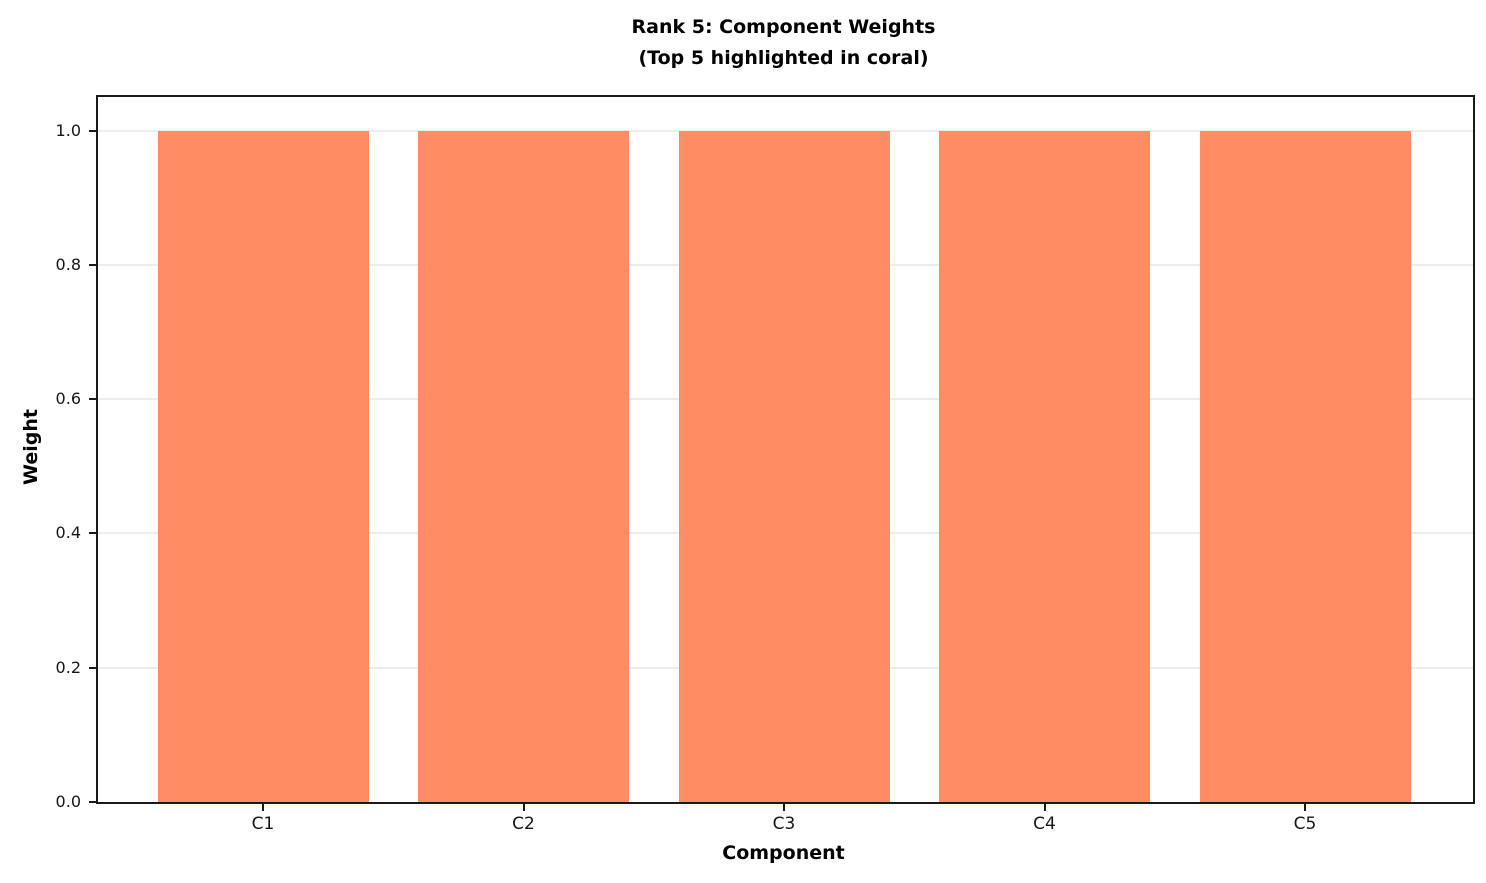 This screenshot has height=883, width=1486. What do you see at coordinates (92, 130) in the screenshot?
I see `y-tick-mark-1.0` at bounding box center [92, 130].